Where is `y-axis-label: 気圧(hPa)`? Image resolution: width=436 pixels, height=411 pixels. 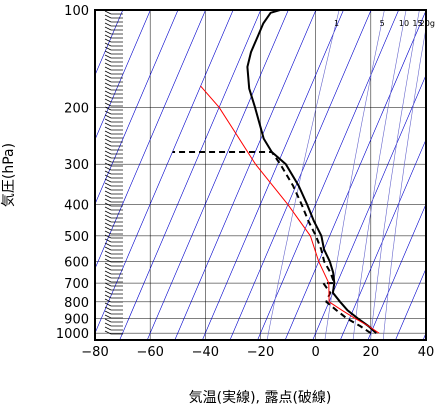
y-axis-label: 気圧(hPa) is located at coordinates (9, 175).